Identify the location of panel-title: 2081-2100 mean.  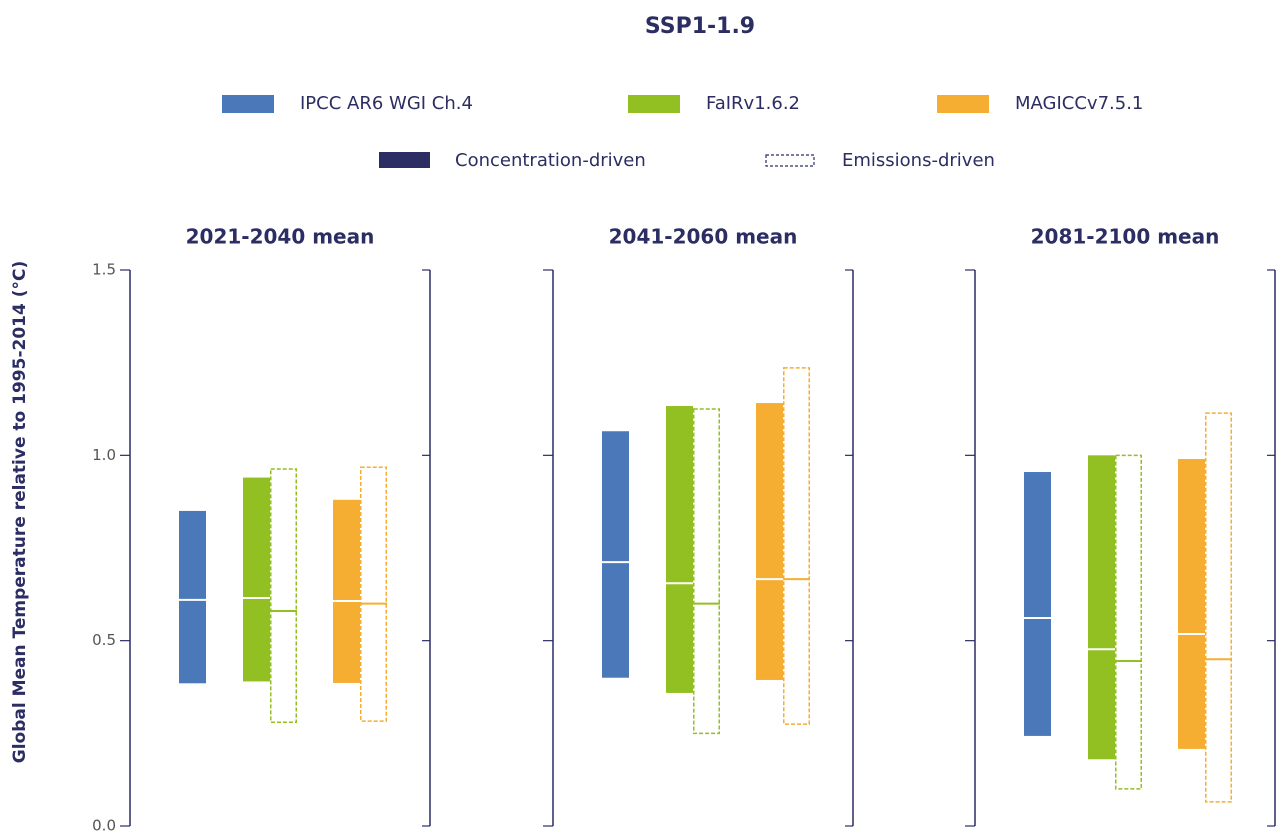
(1125, 237).